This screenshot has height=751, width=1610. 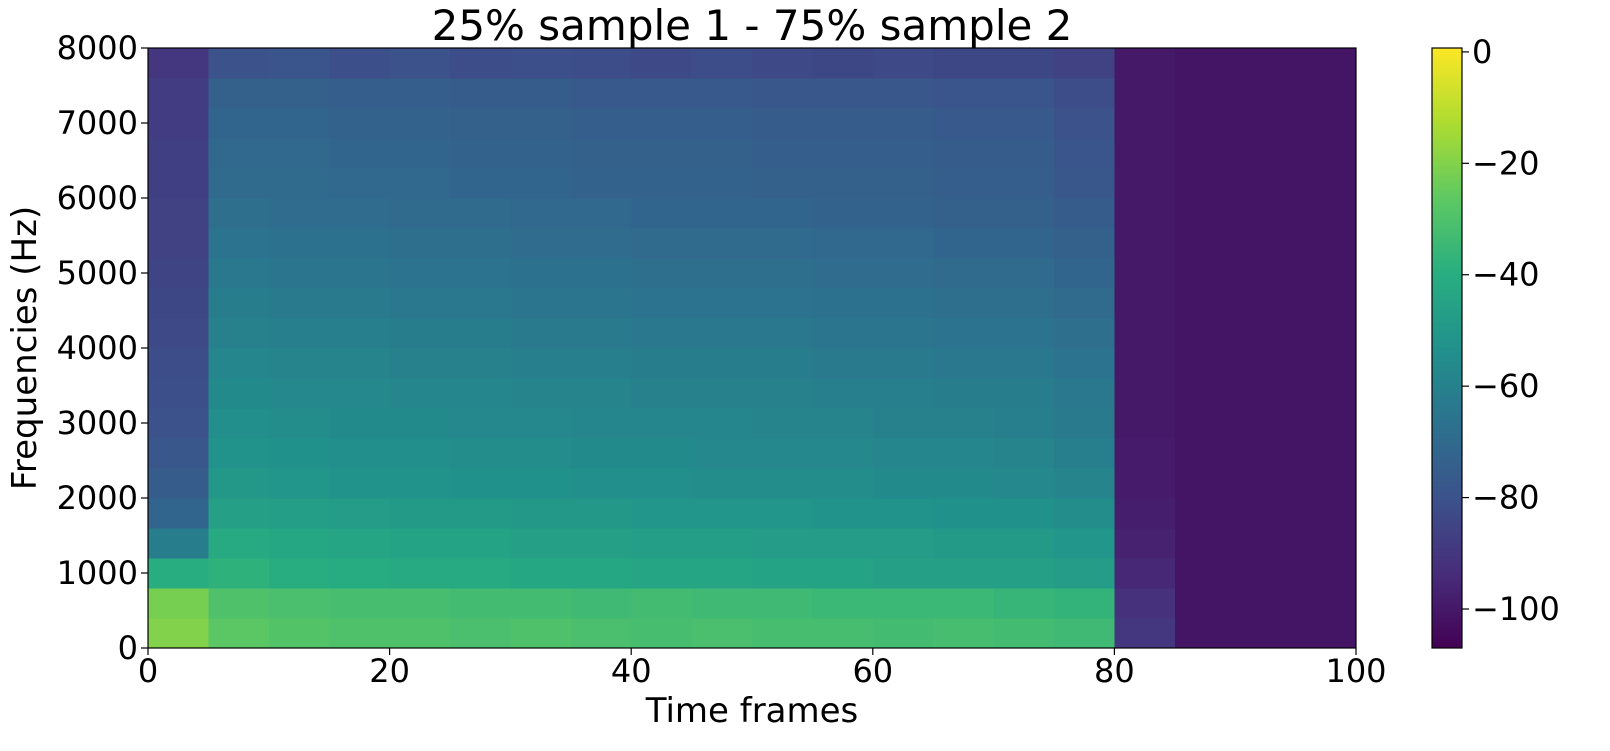 I want to click on colorbar-tick-label: −40, so click(x=1506, y=275).